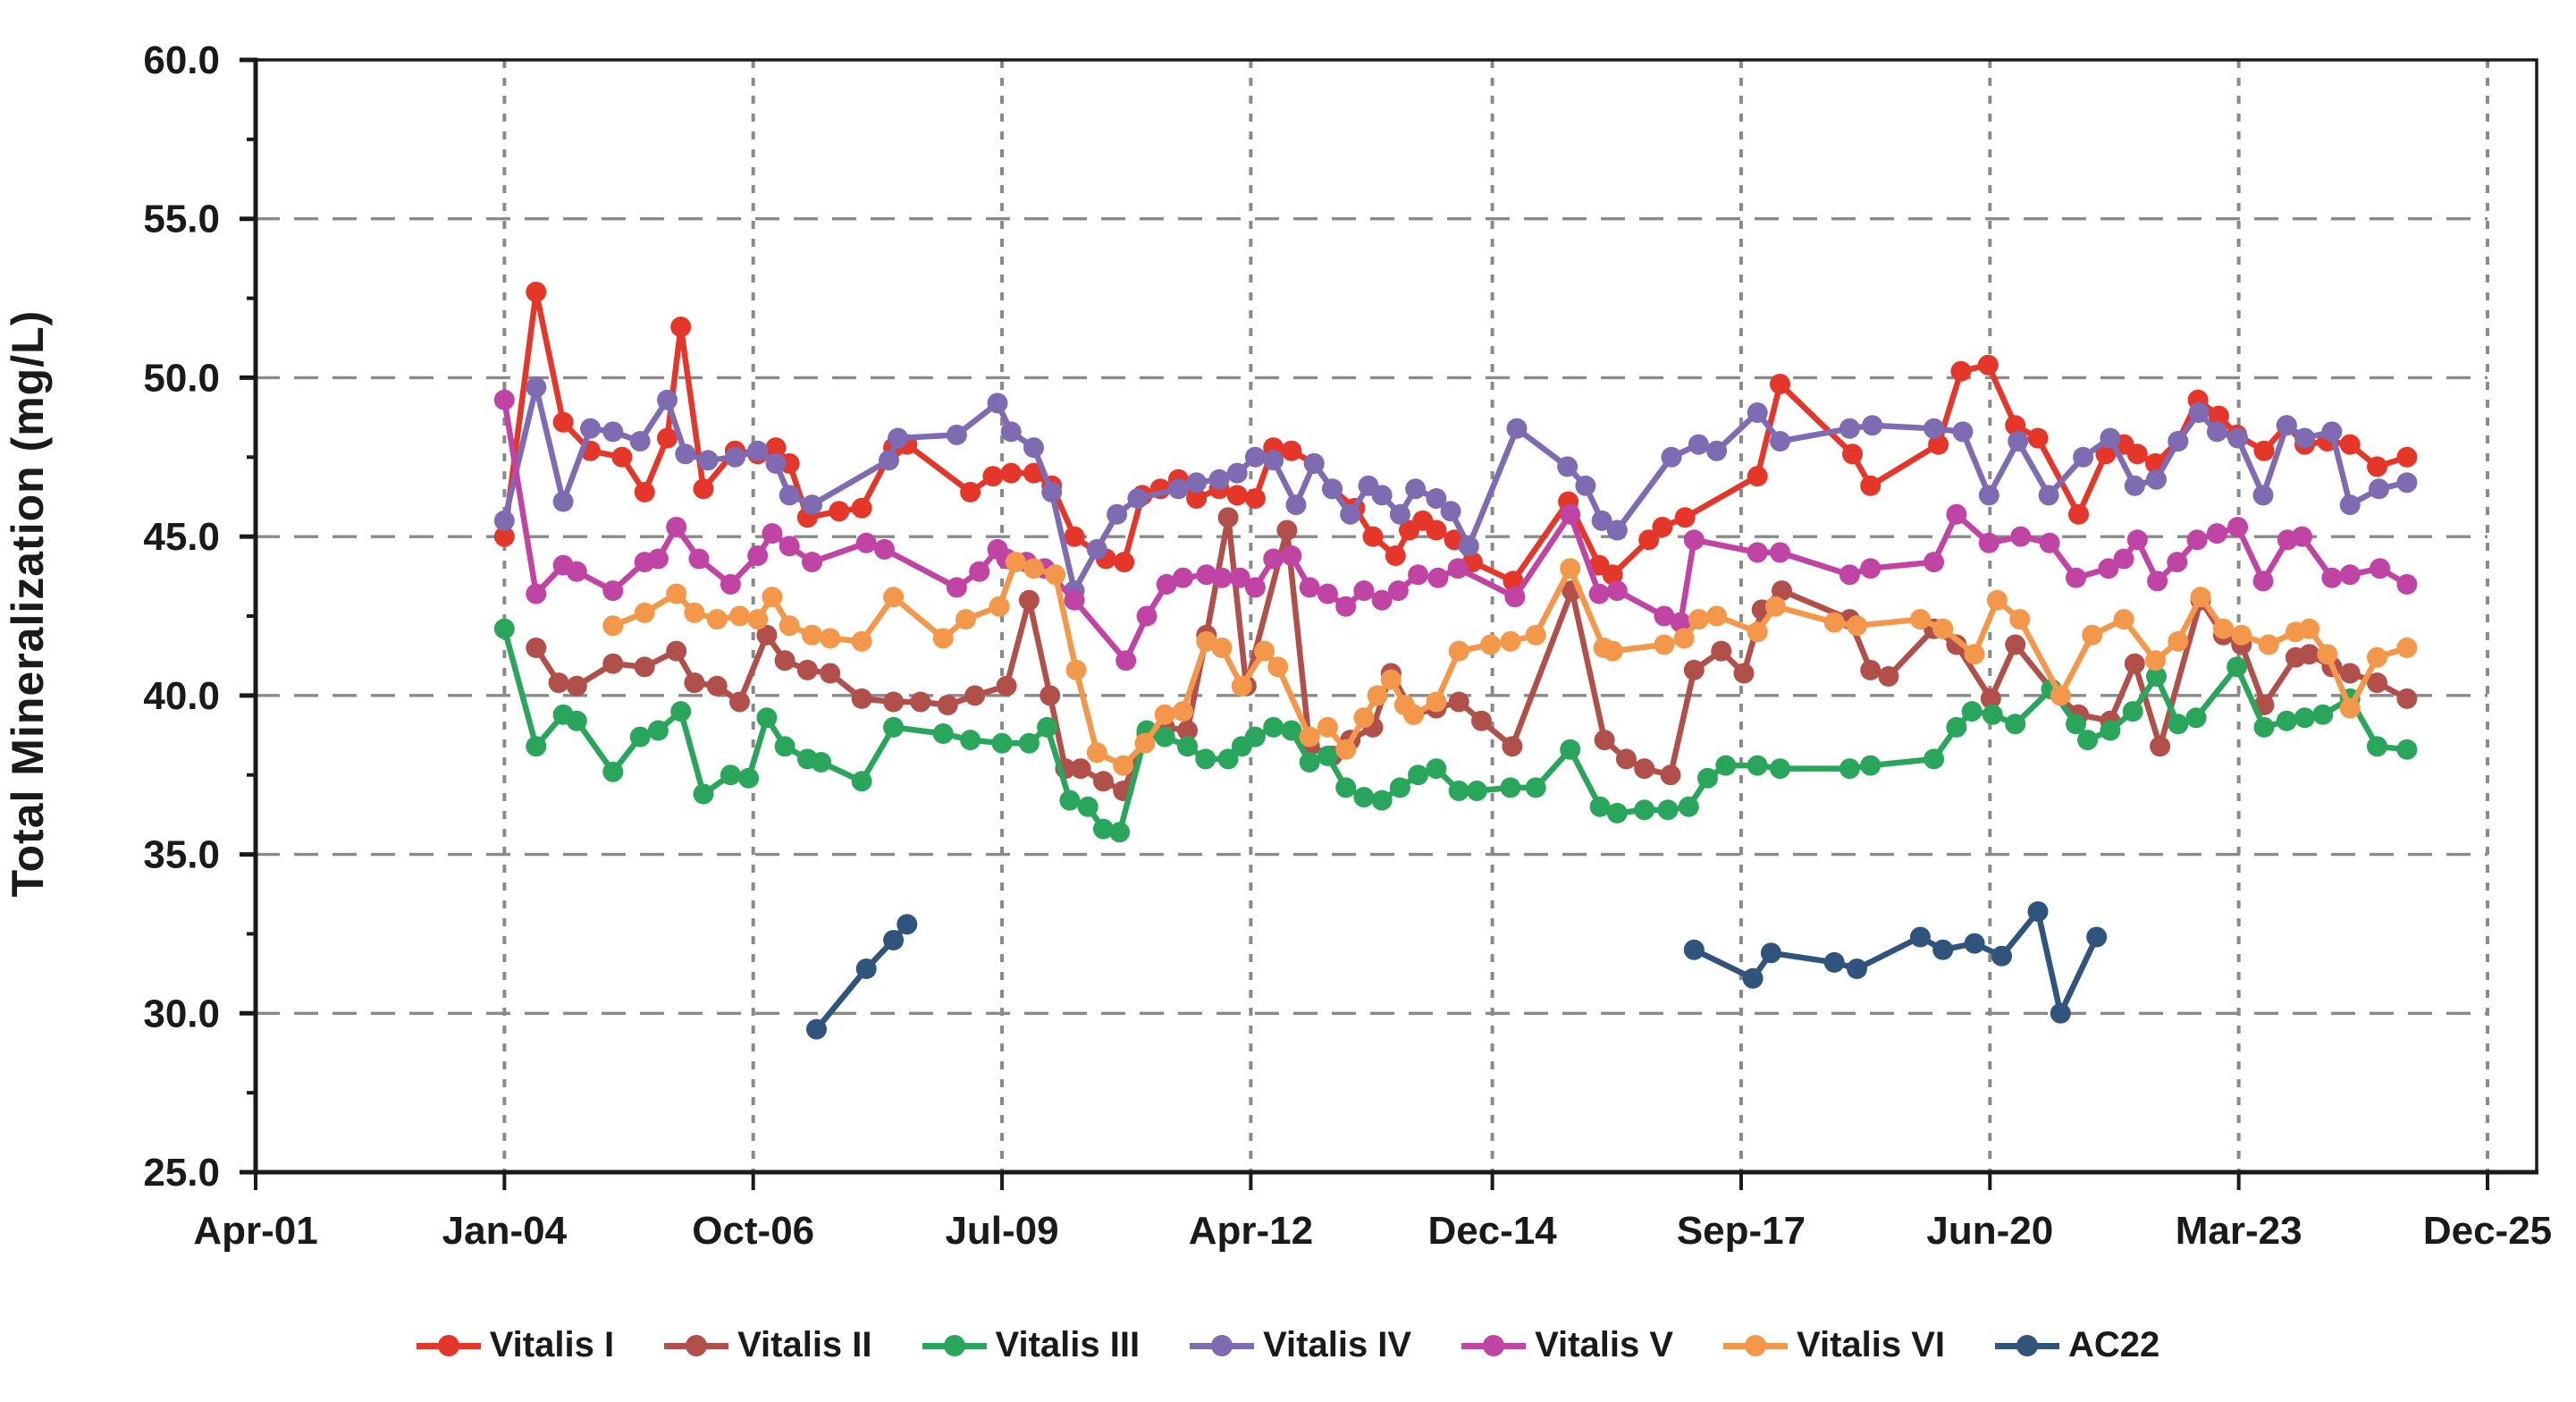 The width and height of the screenshot is (2576, 1402). What do you see at coordinates (1742, 1231) in the screenshot?
I see `x-tick-label: Sep-17` at bounding box center [1742, 1231].